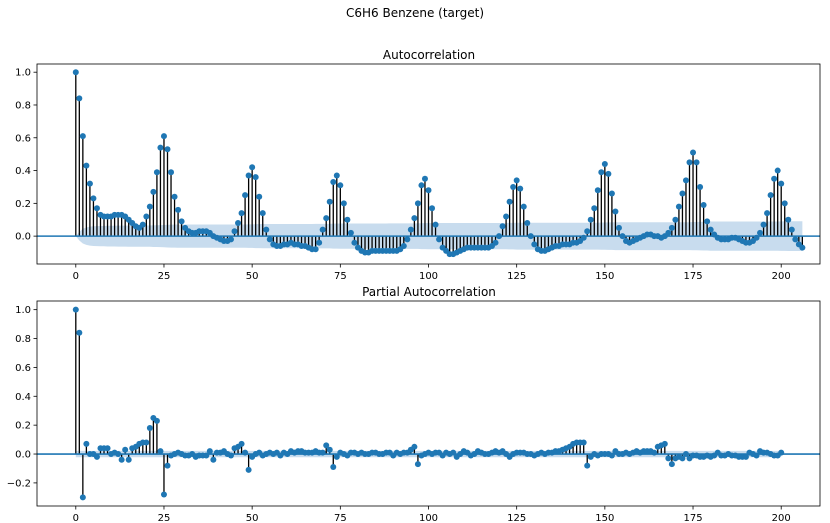  Describe the element at coordinates (516, 518) in the screenshot. I see `pacf-x-tick-label: 125` at that location.